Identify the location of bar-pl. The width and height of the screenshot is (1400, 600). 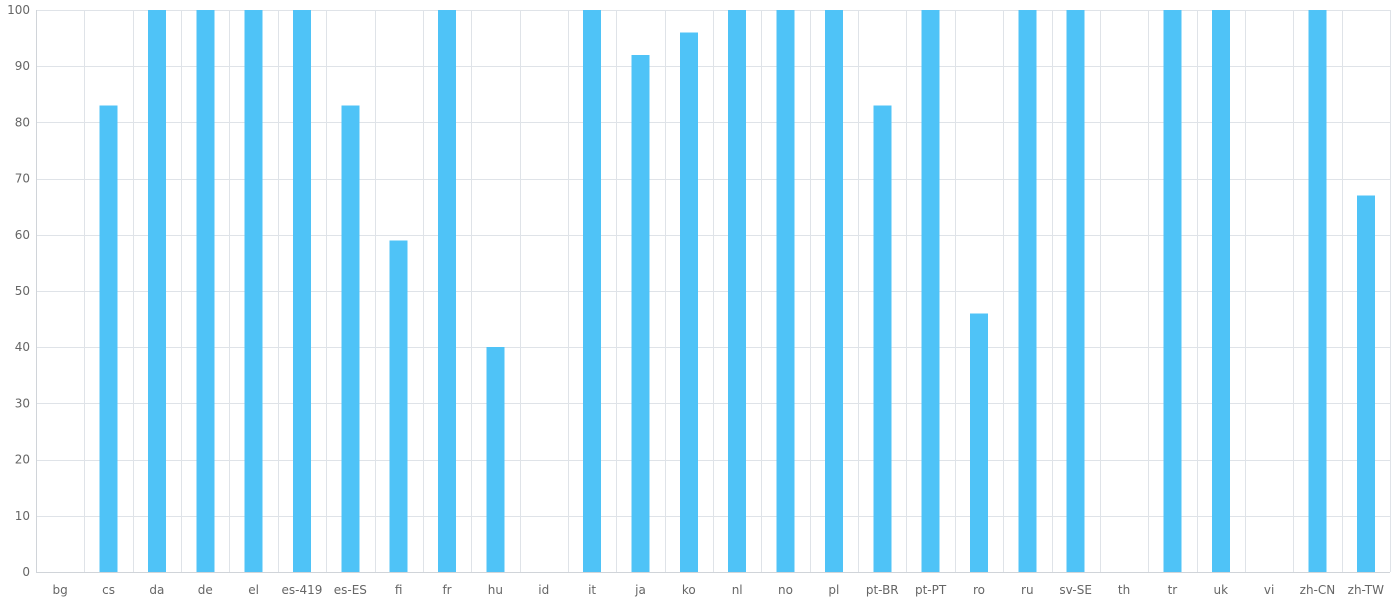
(833, 291).